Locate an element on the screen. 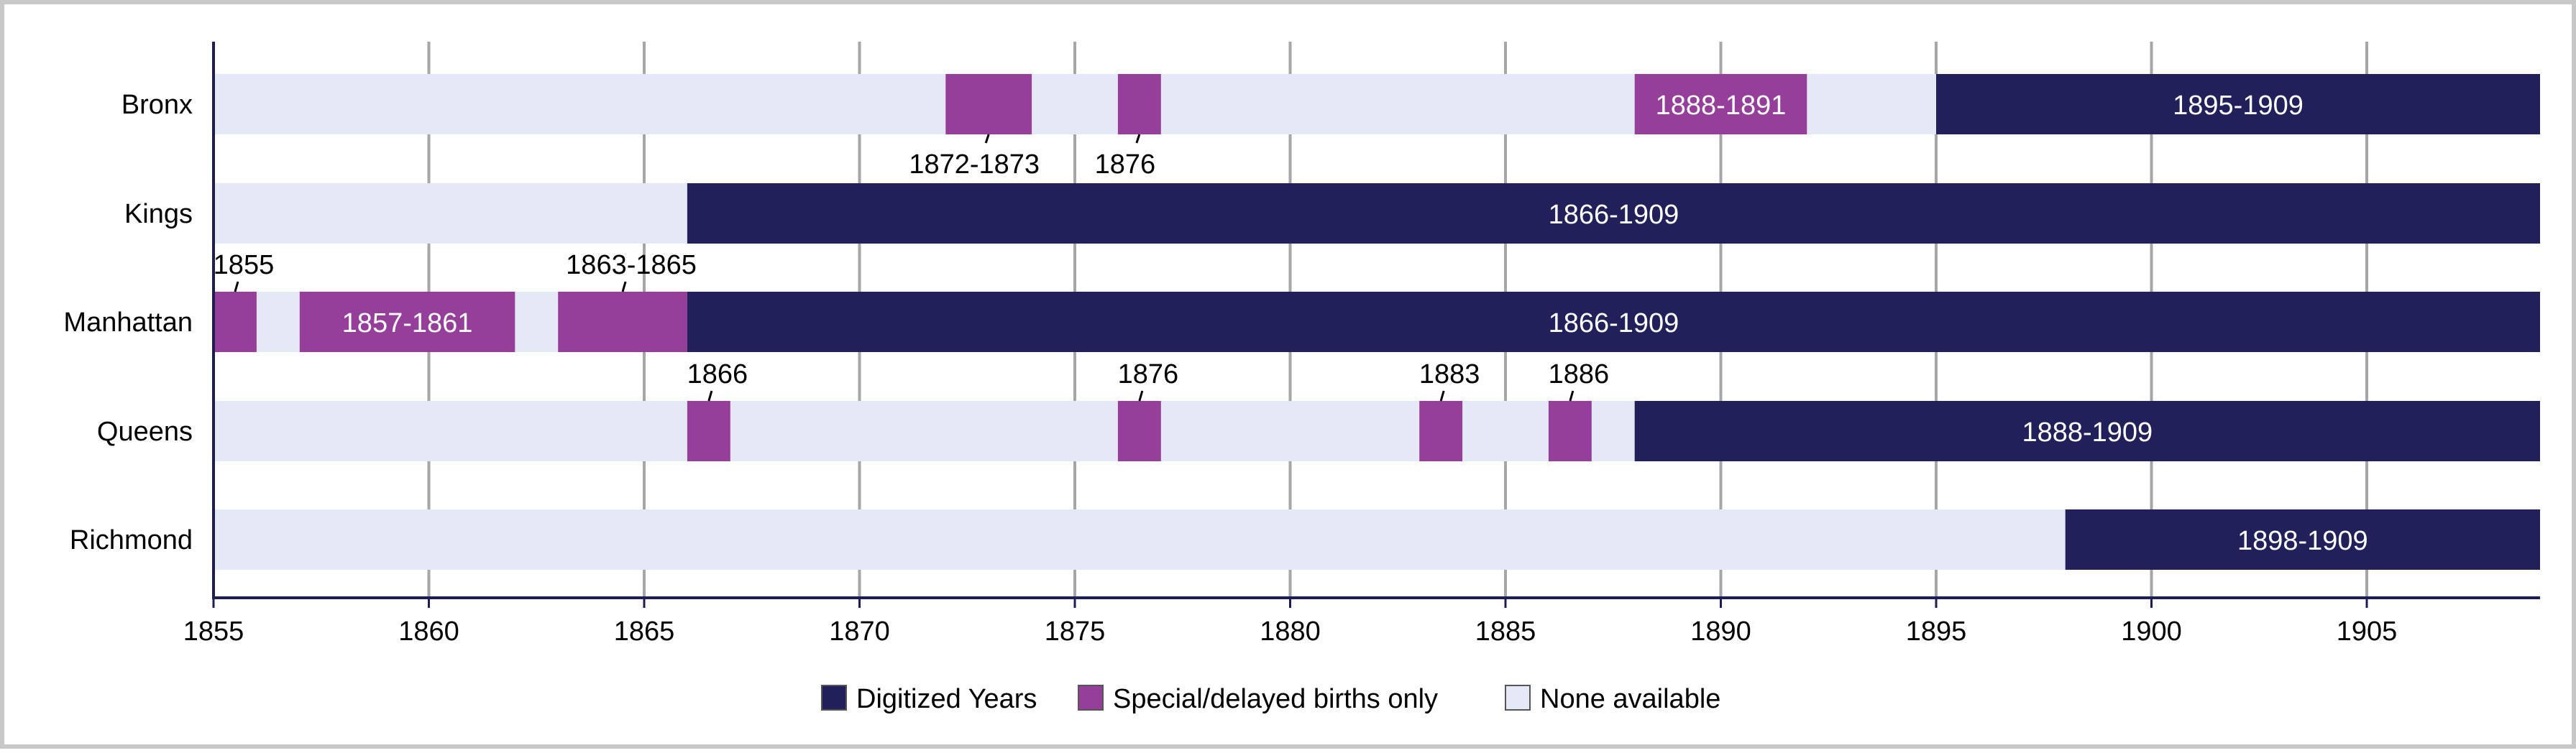 Image resolution: width=2576 pixels, height=753 pixels. callout-label: 1855 is located at coordinates (244, 265).